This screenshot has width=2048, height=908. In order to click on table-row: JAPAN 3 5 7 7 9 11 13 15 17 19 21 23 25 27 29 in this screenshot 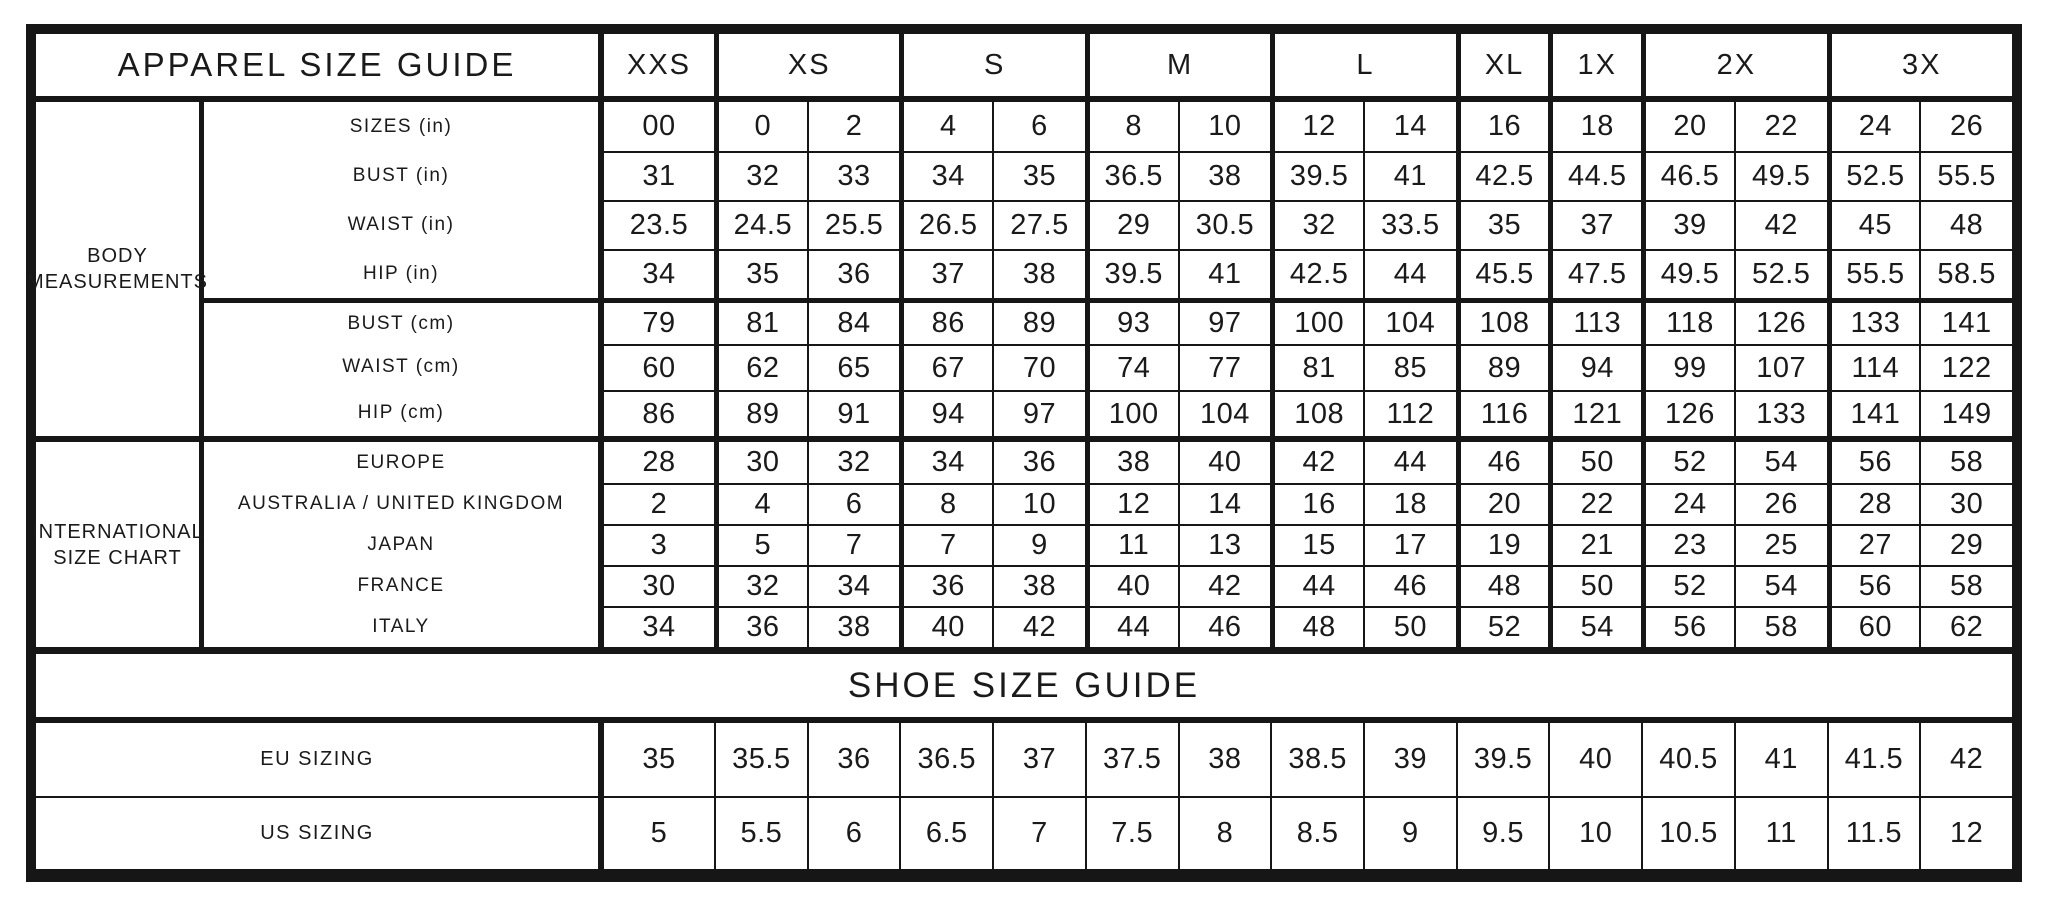, I will do `click(1108, 544)`.